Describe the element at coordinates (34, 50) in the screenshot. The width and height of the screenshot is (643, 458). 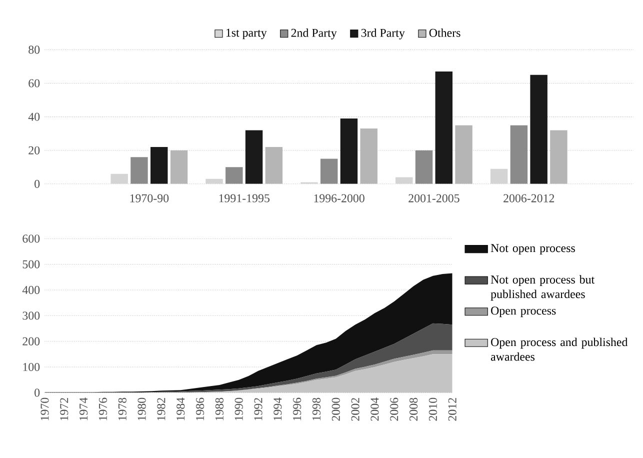
I see `y-tick-label: 80` at that location.